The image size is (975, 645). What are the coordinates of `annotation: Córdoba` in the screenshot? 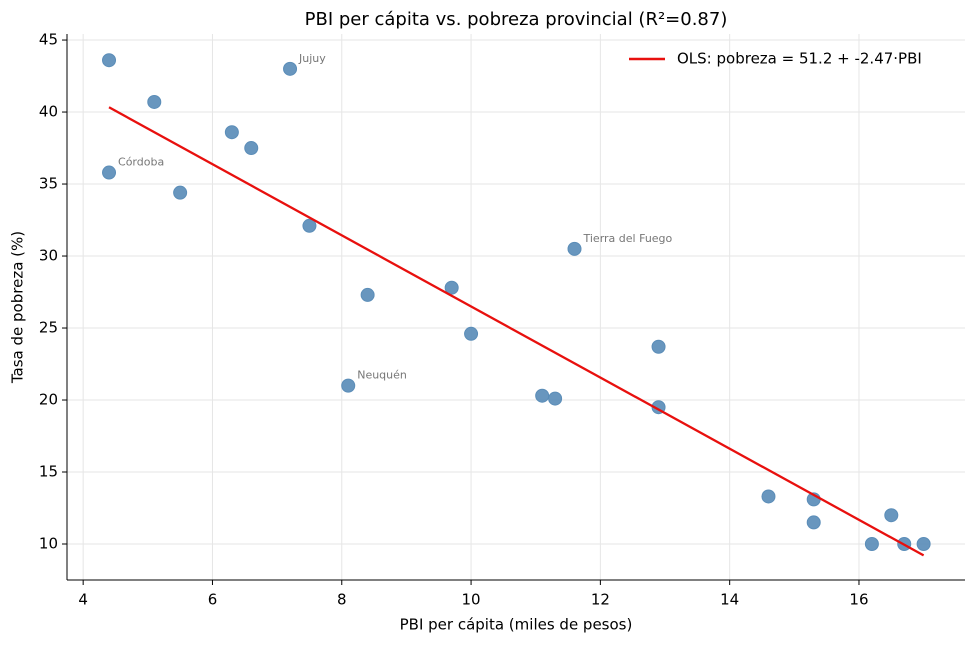 It's located at (141, 162).